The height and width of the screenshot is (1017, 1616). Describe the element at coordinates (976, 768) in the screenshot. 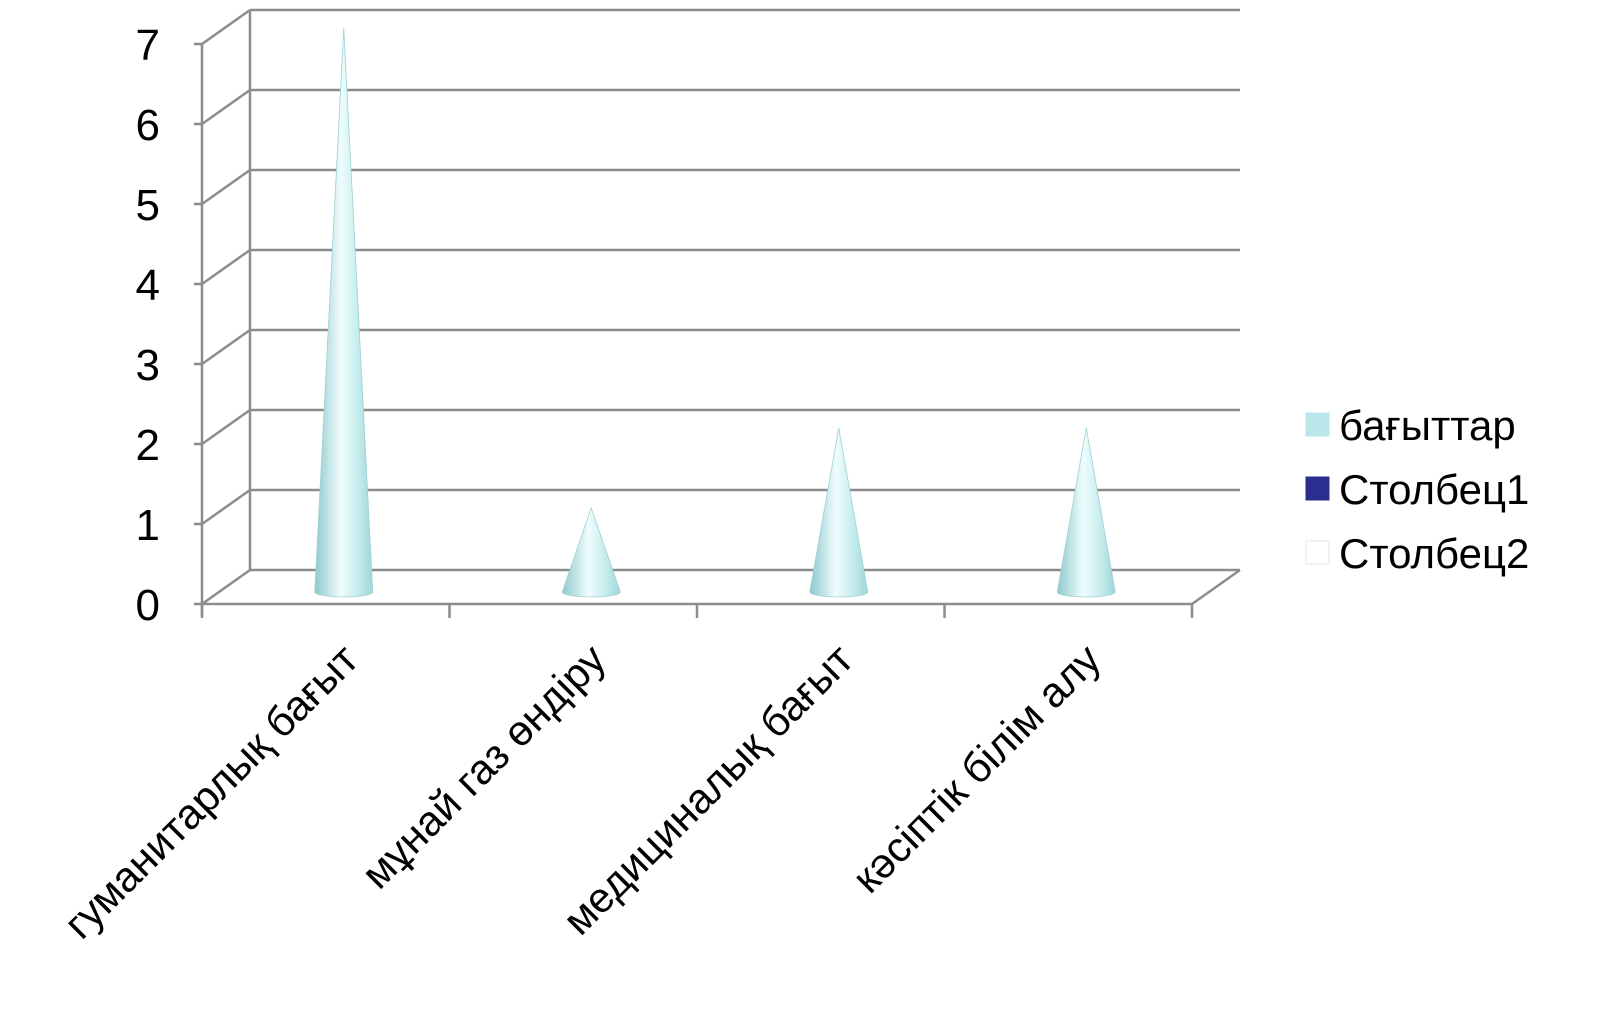

I see `x-category-label: кәсіптік білім алу` at that location.